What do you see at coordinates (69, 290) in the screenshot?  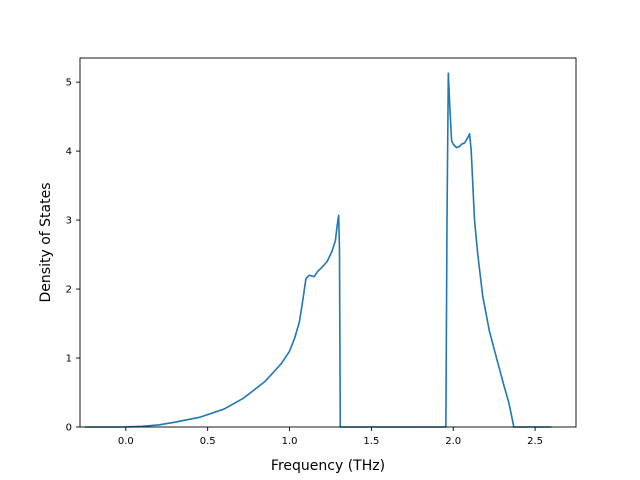 I see `y-tick-label: 2` at bounding box center [69, 290].